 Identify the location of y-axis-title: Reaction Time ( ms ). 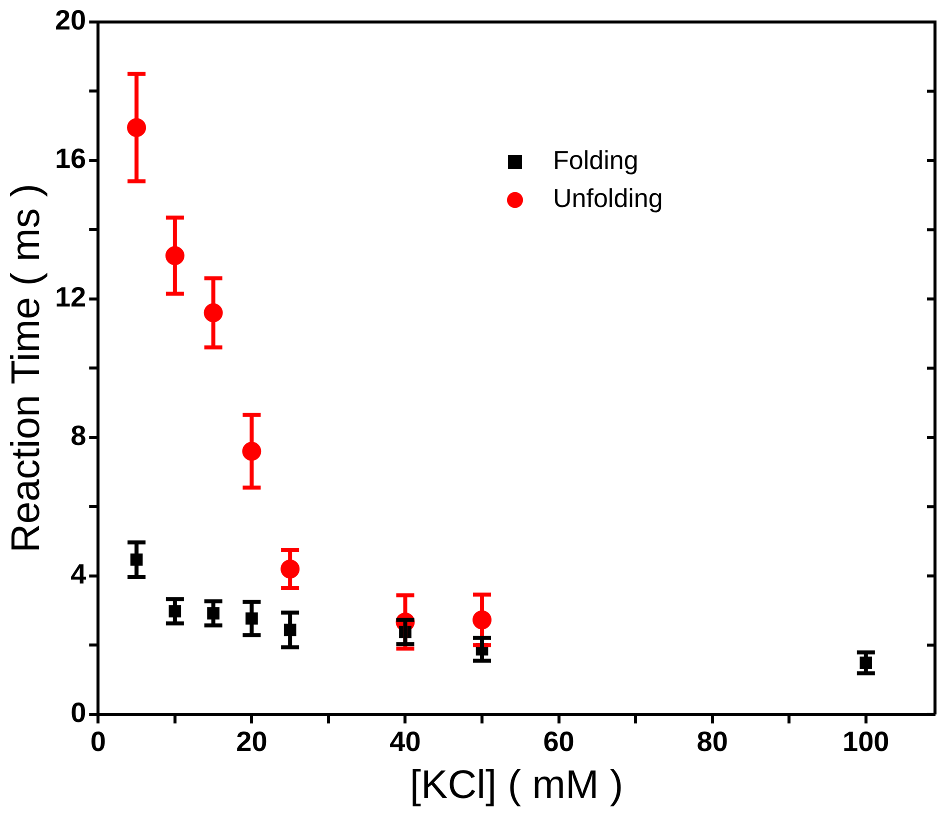
(26, 368).